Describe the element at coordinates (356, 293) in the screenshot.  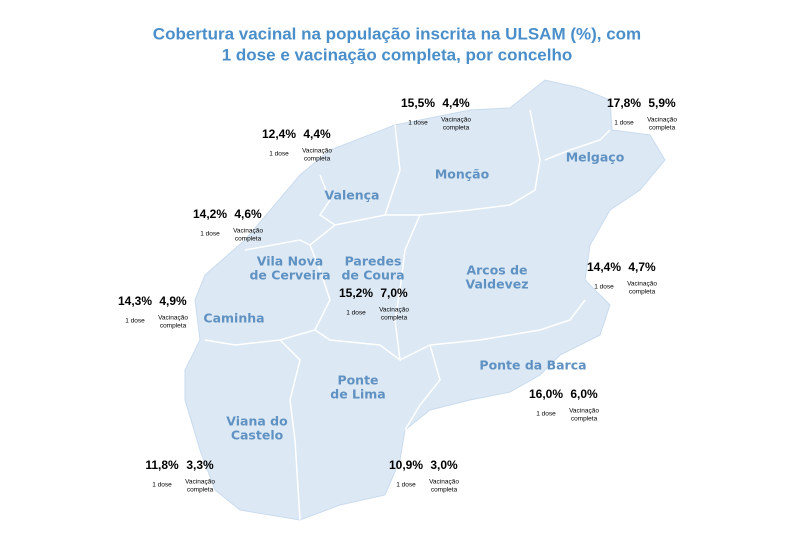
I see `dose1-value: 15,2%` at that location.